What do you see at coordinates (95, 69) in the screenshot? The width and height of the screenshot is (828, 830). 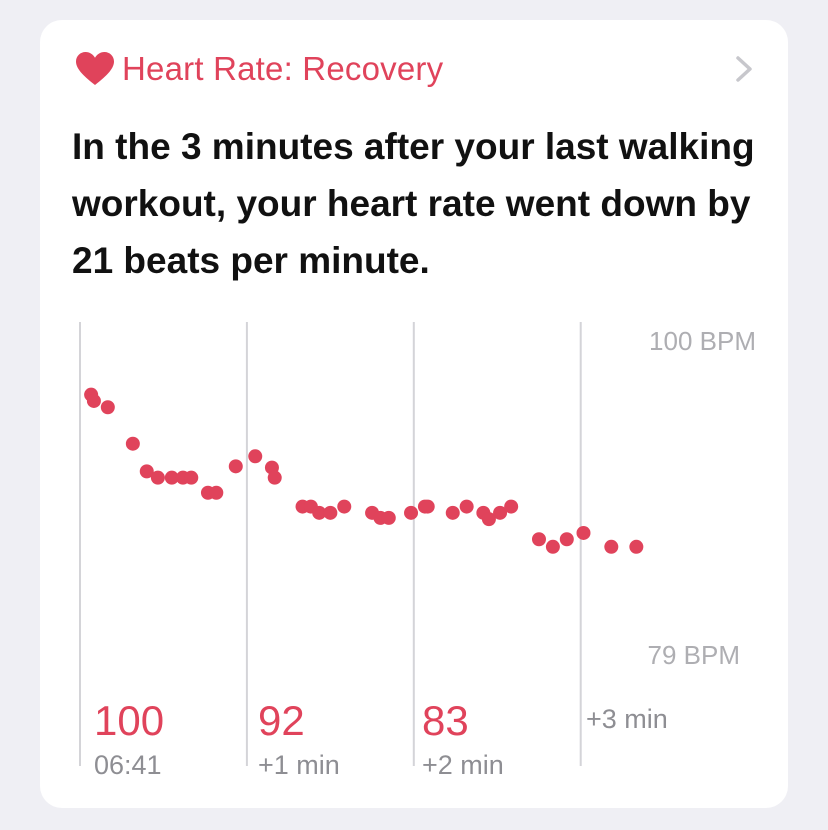 I see `heart-icon` at bounding box center [95, 69].